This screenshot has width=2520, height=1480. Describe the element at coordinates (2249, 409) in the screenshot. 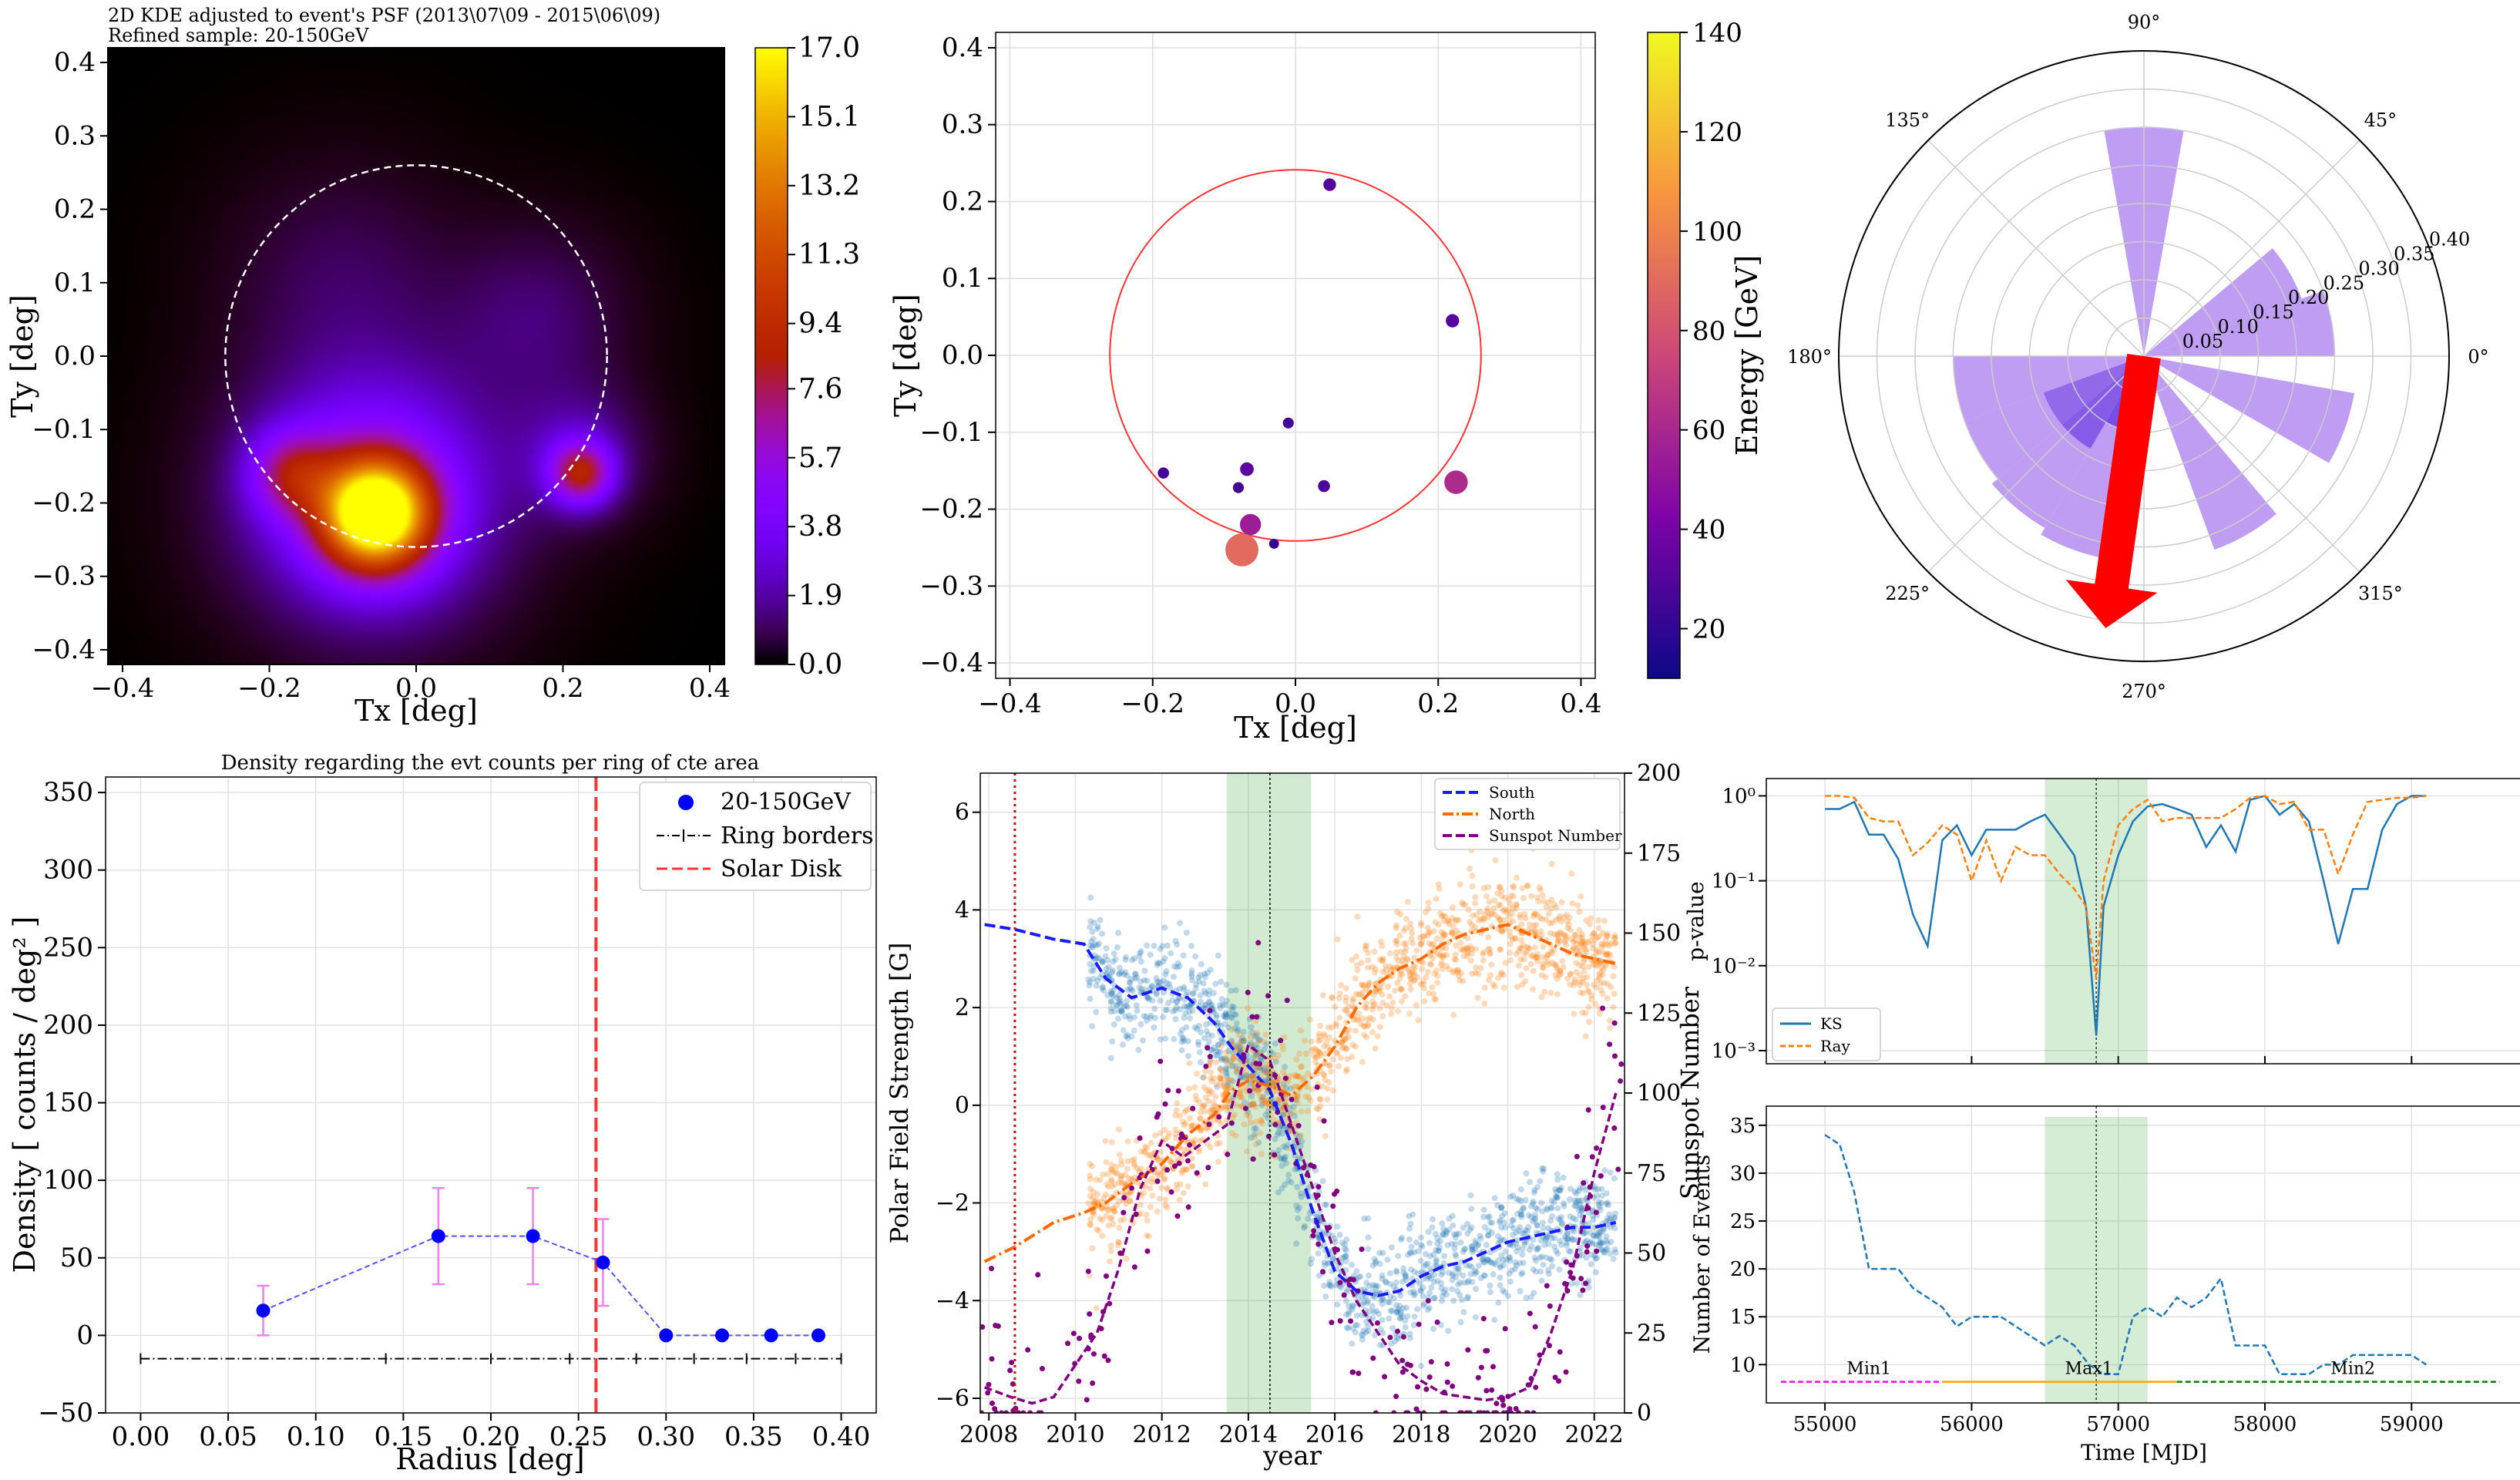

I see `polar-sector` at that location.